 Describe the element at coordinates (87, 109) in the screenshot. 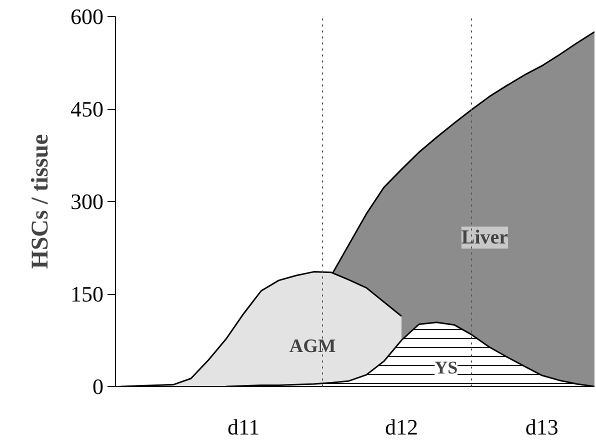

I see `y-tick-label: 450` at that location.